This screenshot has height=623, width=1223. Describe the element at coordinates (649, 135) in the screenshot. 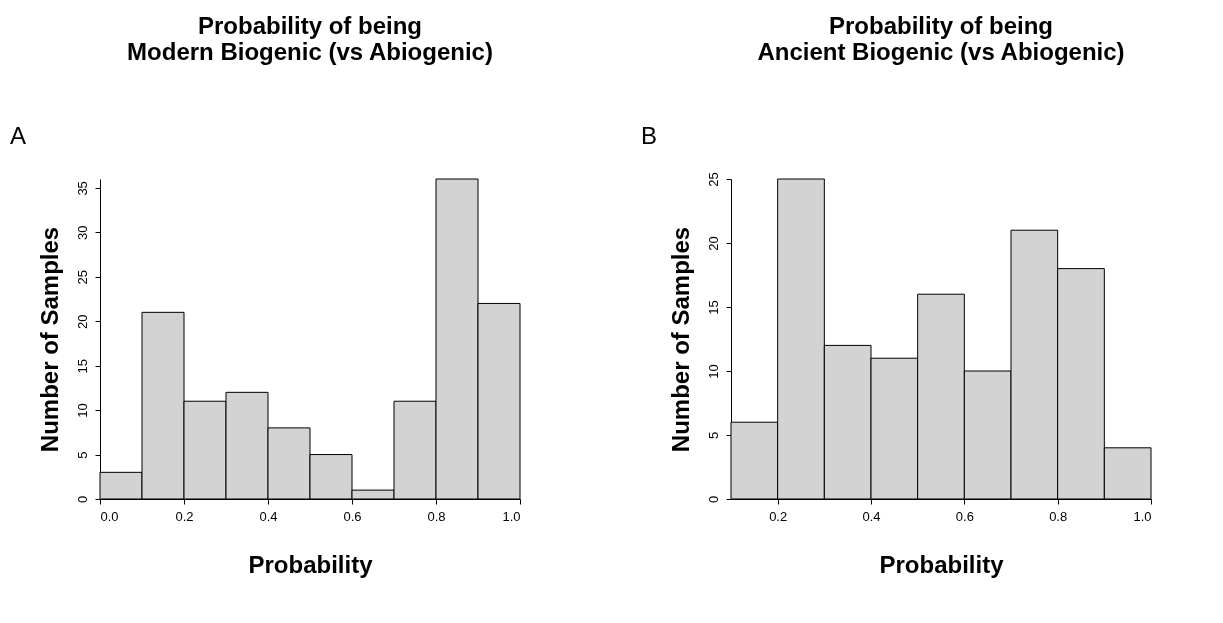

I see `text: B` at that location.